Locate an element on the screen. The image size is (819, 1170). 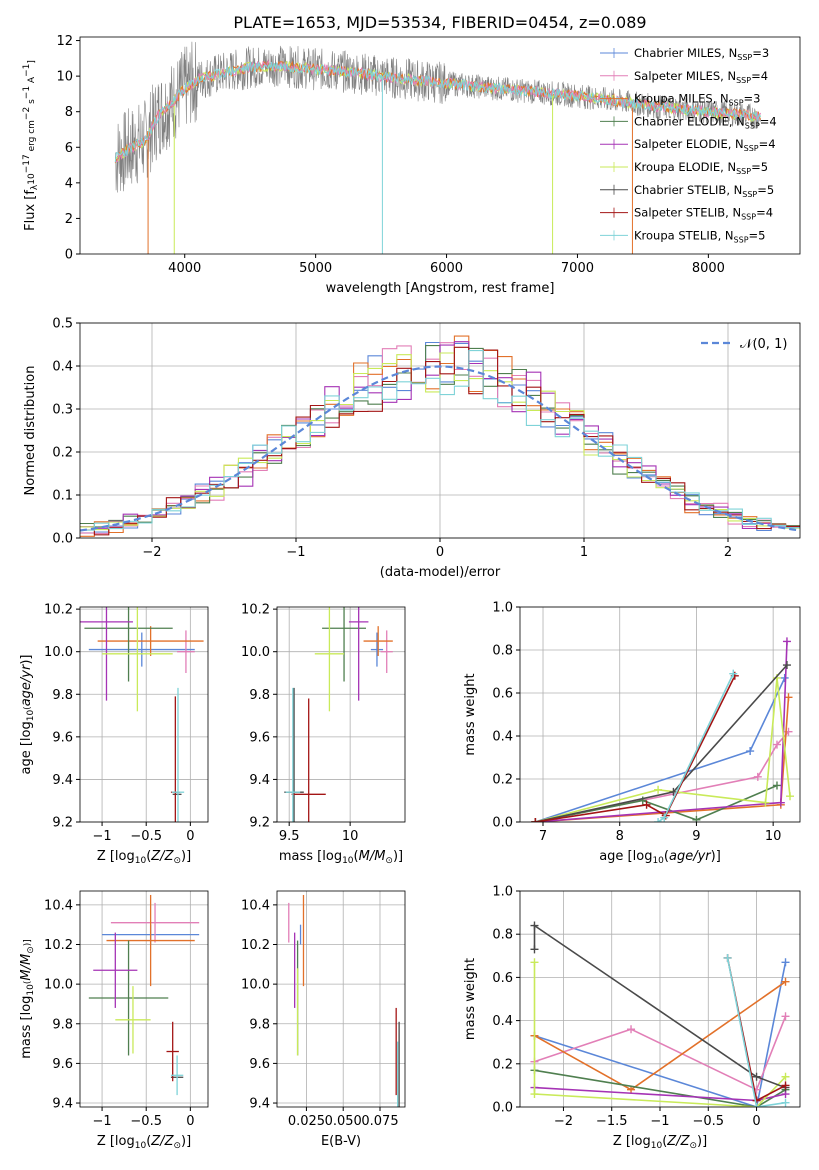
weight-line-chabrier_elodie is located at coordinates (656, 803).